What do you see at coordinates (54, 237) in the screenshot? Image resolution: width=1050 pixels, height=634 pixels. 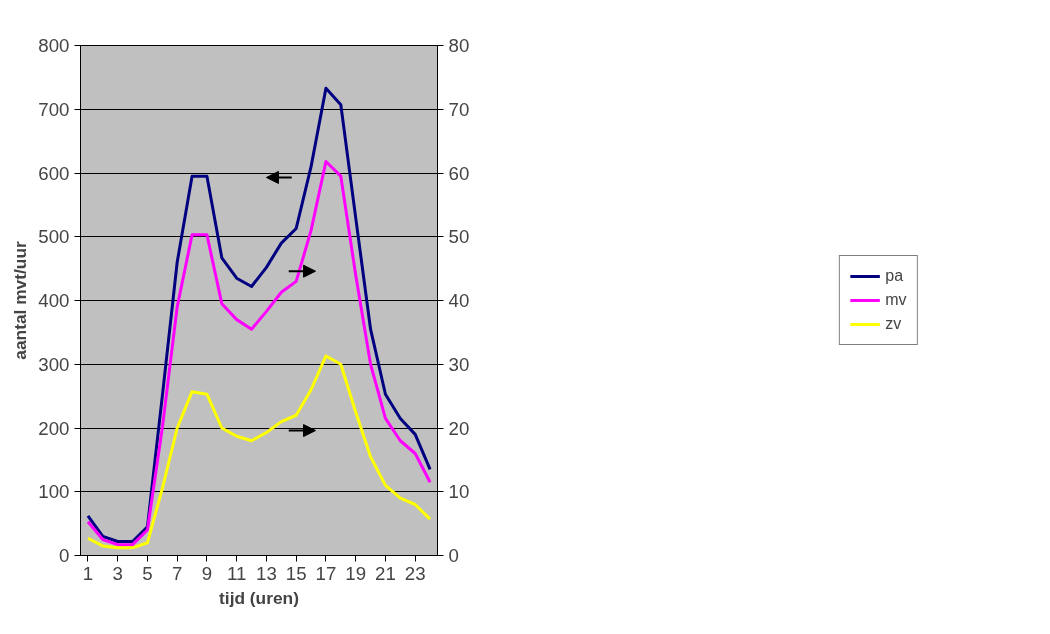 I see `y-tick-label: 500` at bounding box center [54, 237].